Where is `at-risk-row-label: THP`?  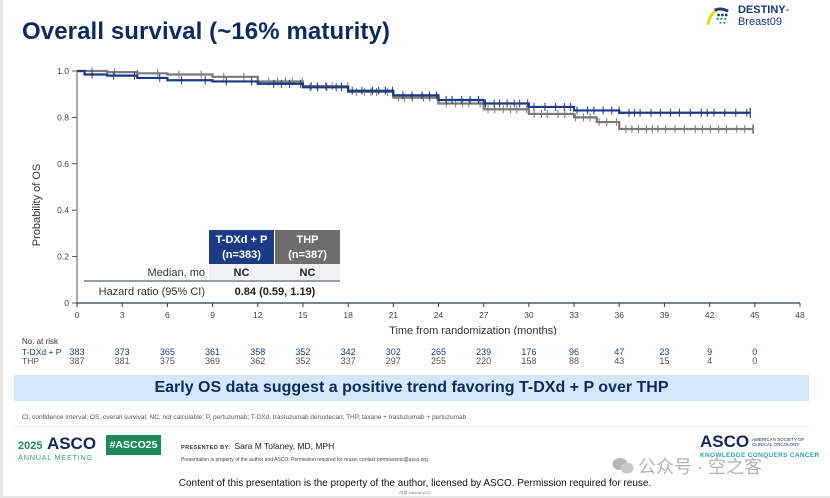 at-risk-row-label: THP is located at coordinates (30, 361).